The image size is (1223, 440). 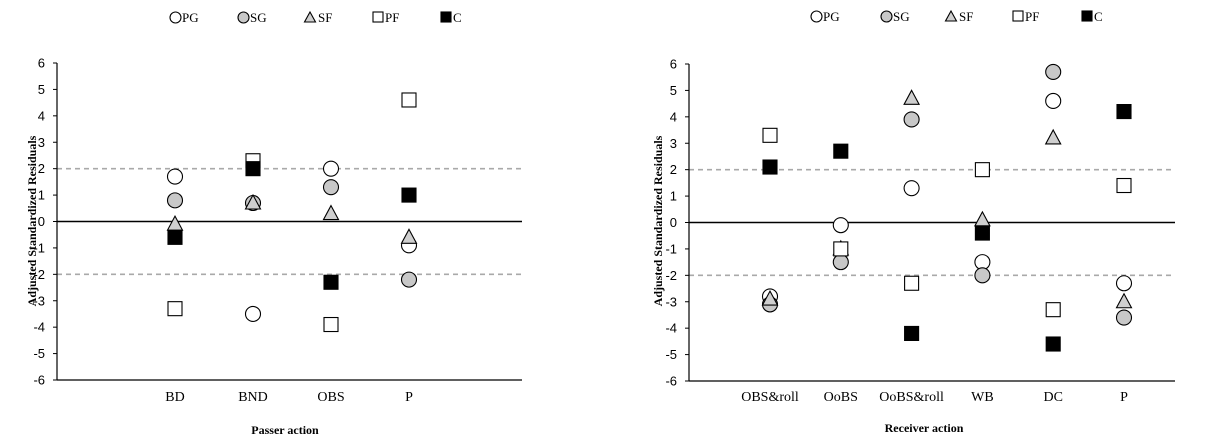 What do you see at coordinates (330, 397) in the screenshot?
I see `x-tick-label: OBS` at bounding box center [330, 397].